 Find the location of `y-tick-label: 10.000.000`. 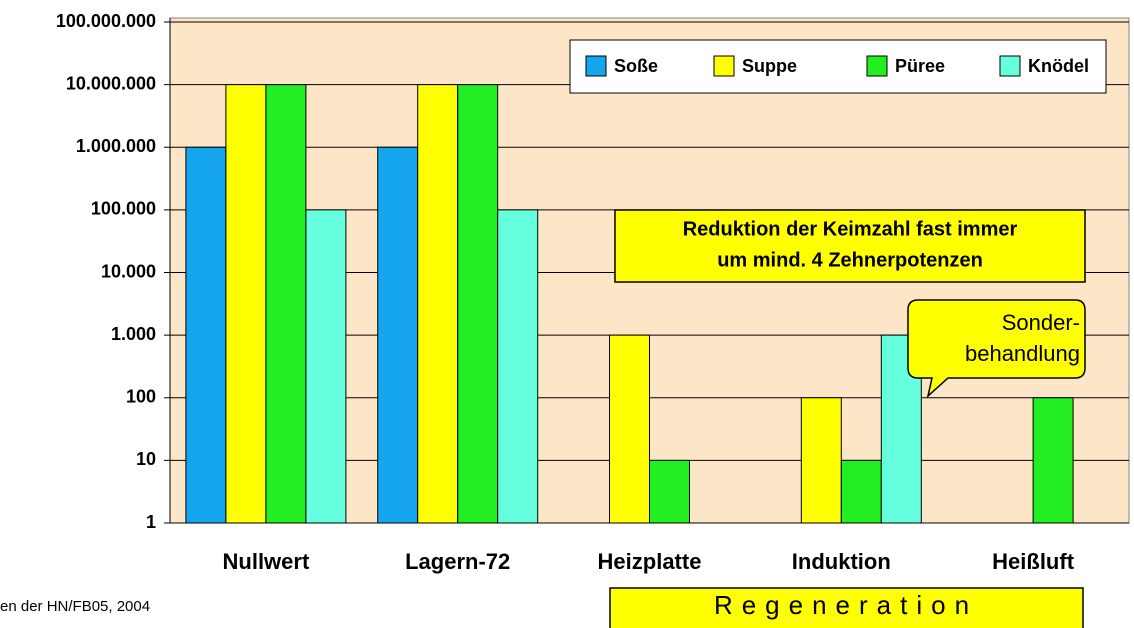

y-tick-label: 10.000.000 is located at coordinates (111, 83).